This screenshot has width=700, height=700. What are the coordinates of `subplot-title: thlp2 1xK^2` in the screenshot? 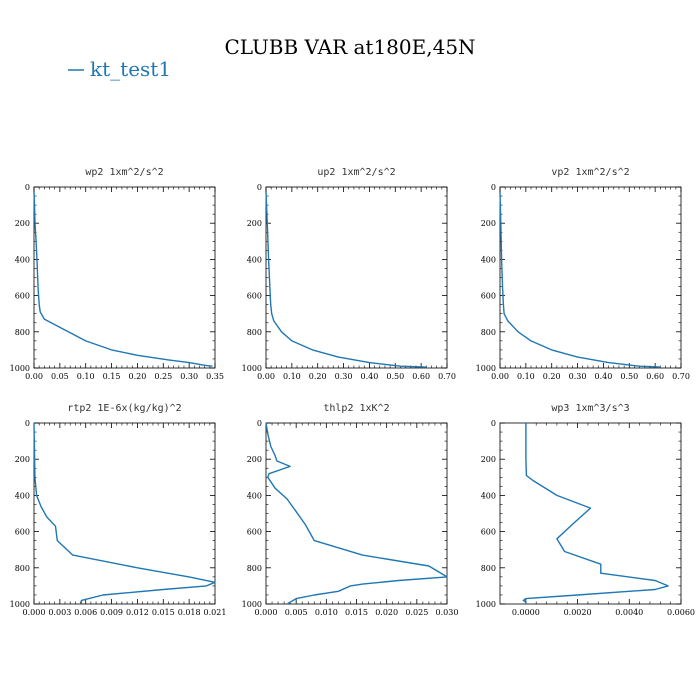 It's located at (356, 408).